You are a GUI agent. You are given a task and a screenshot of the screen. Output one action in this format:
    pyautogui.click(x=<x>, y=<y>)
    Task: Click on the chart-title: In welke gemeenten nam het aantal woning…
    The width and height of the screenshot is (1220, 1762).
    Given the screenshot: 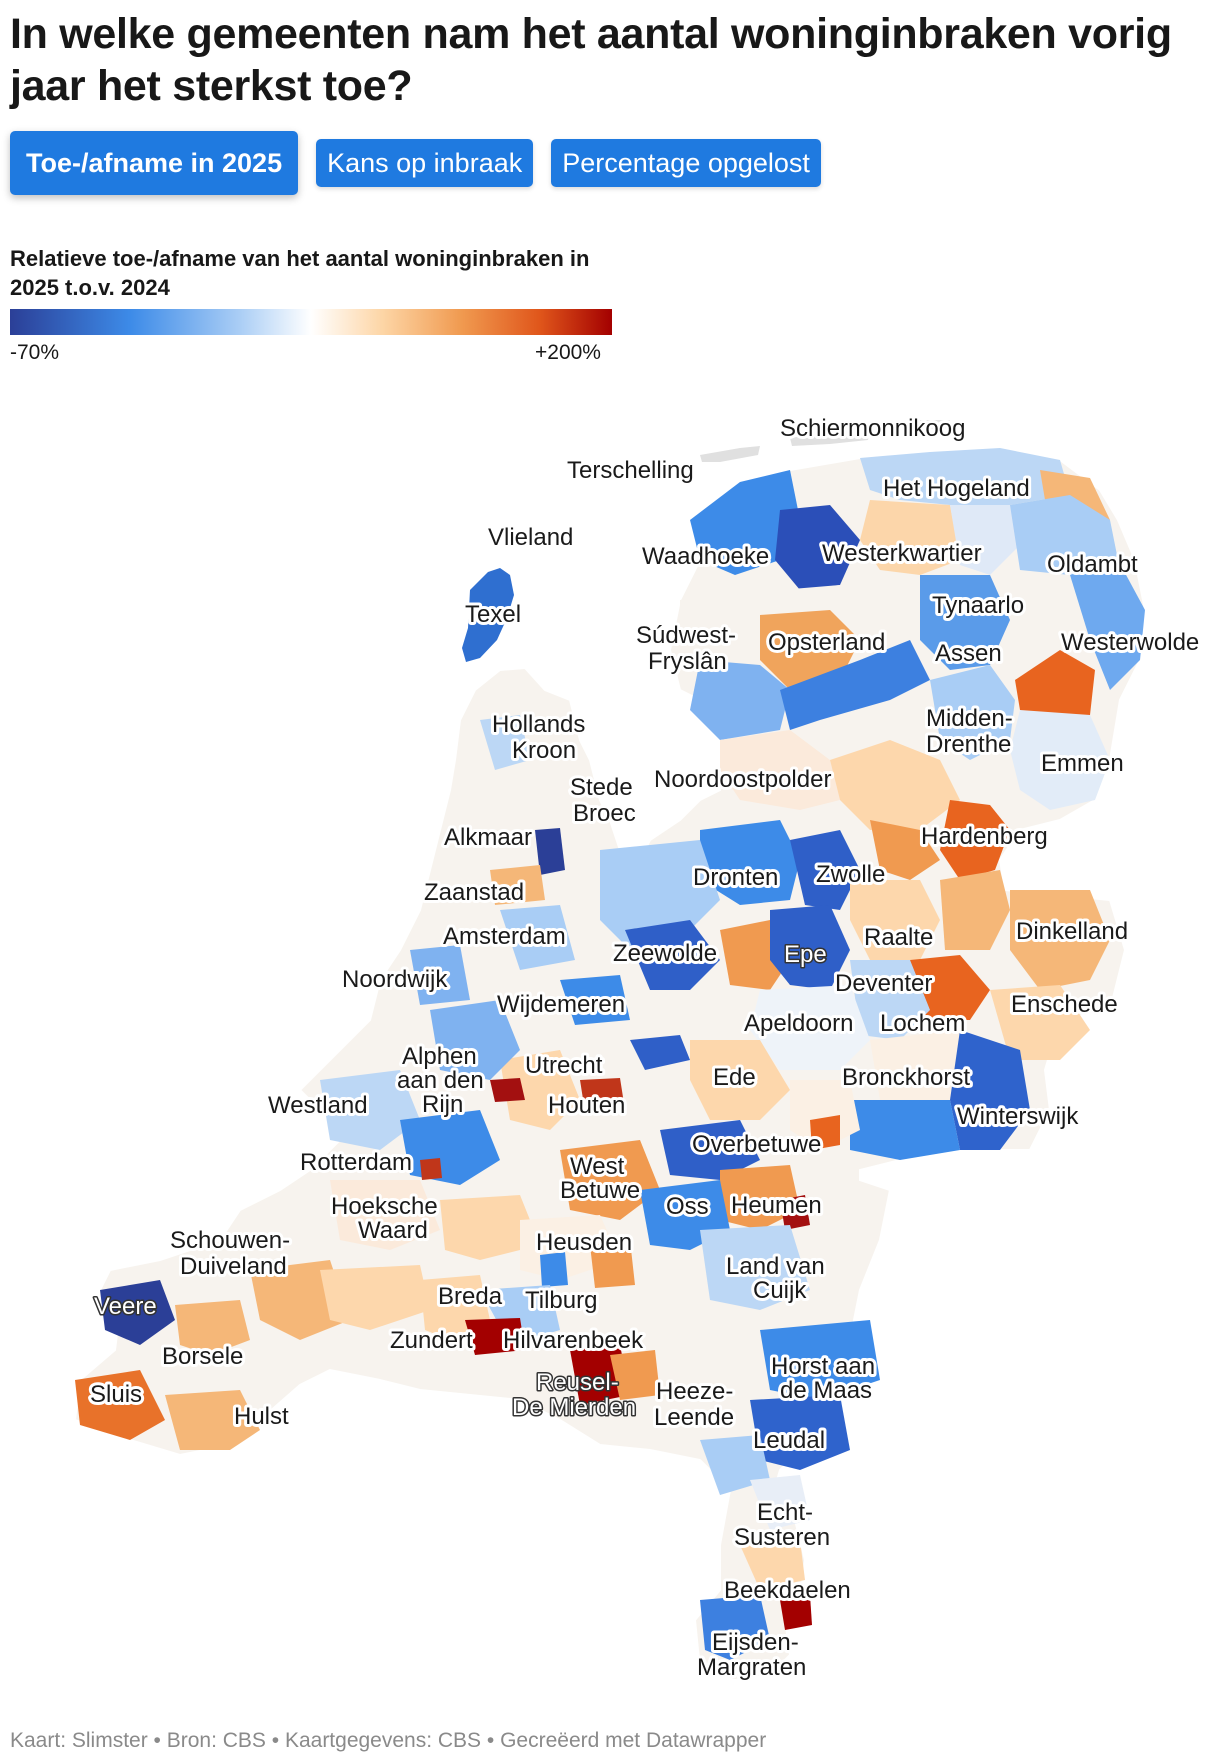 What is the action you would take?
    pyautogui.click(x=591, y=60)
    